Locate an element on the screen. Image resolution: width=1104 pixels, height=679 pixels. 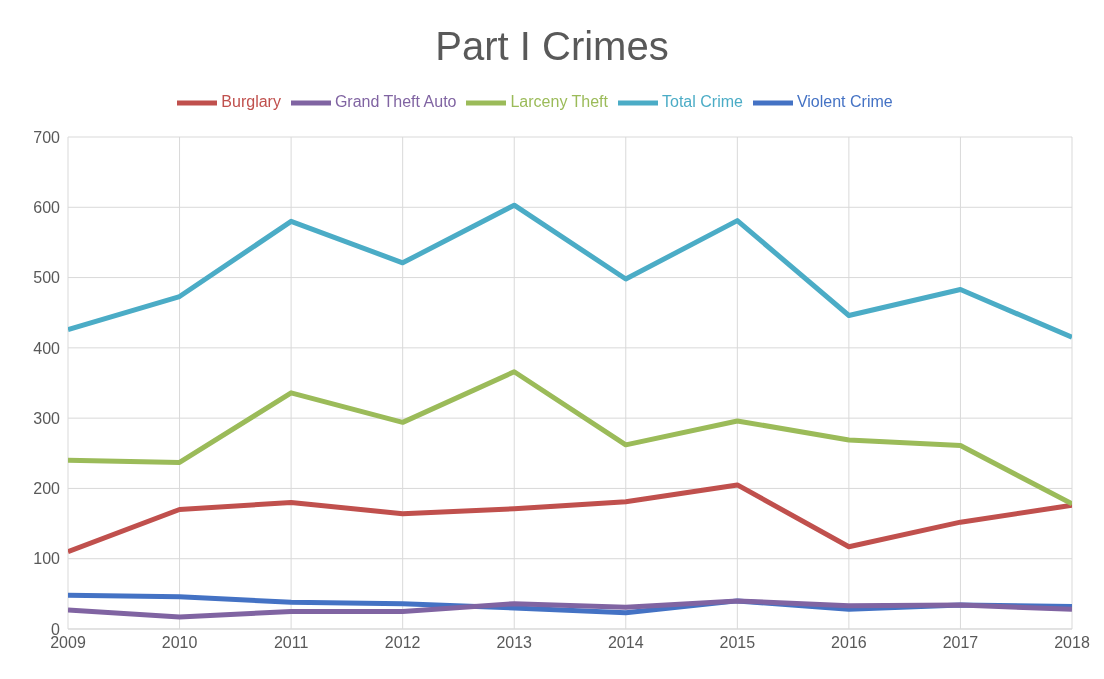
x-tick-label: 2016 is located at coordinates (849, 643).